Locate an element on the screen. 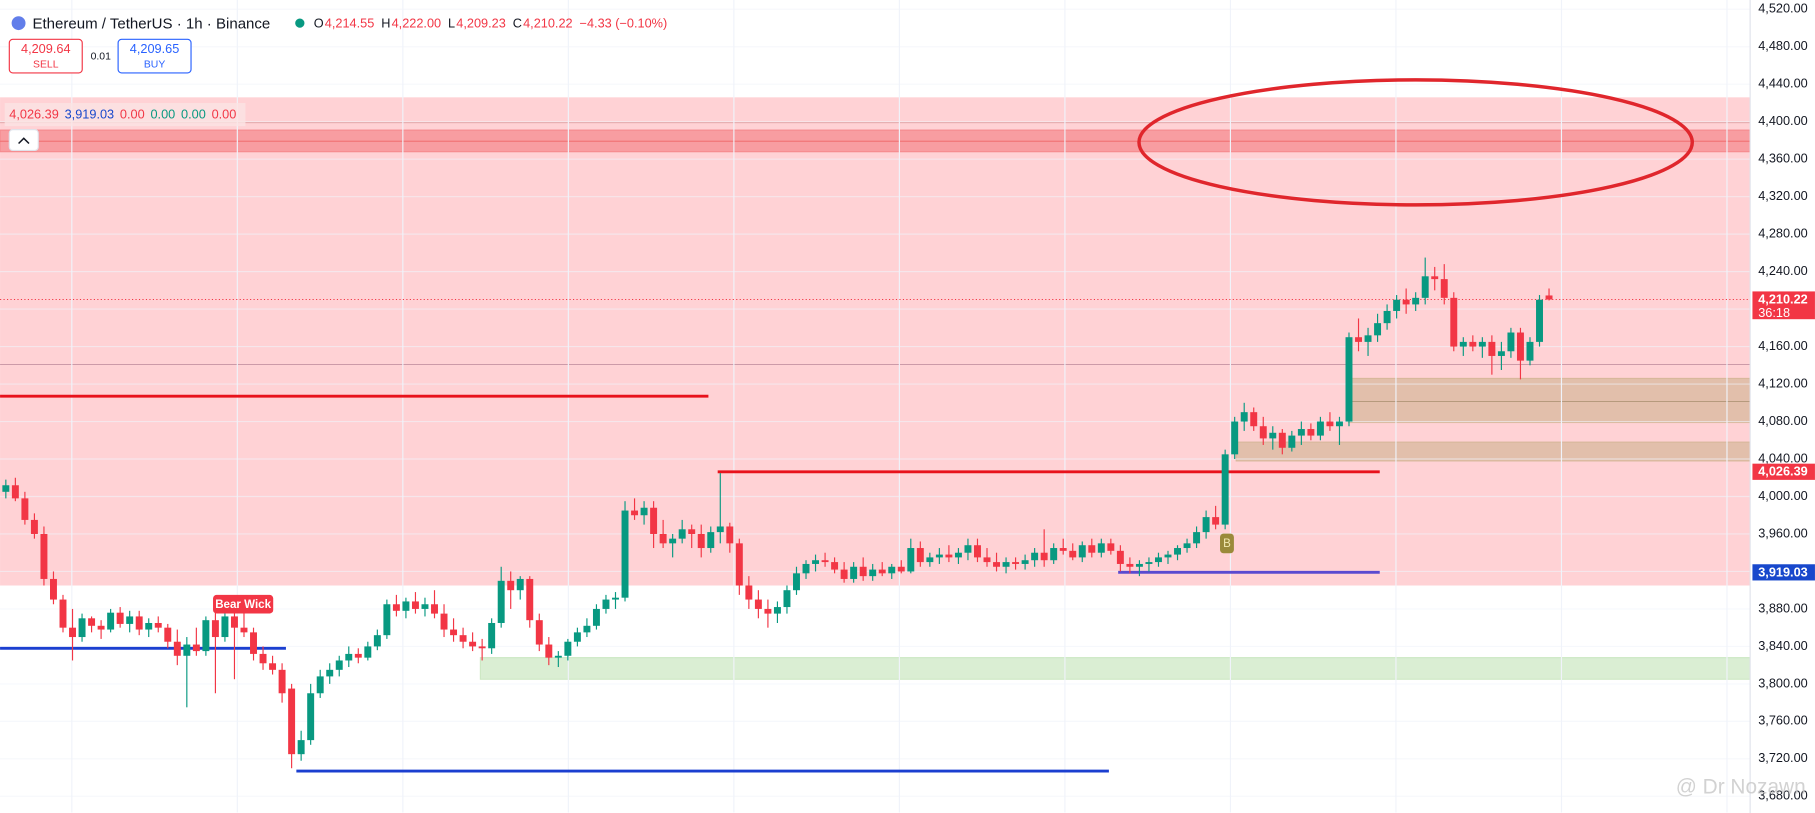  chevron is located at coordinates (24, 141).